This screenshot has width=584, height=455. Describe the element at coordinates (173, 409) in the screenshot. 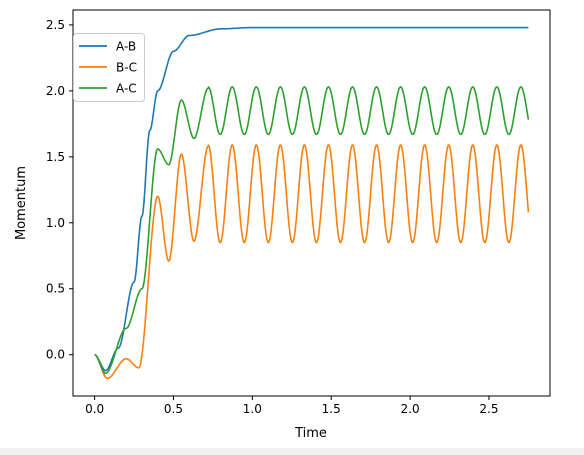

I see `x-tick-label: 0.5` at that location.